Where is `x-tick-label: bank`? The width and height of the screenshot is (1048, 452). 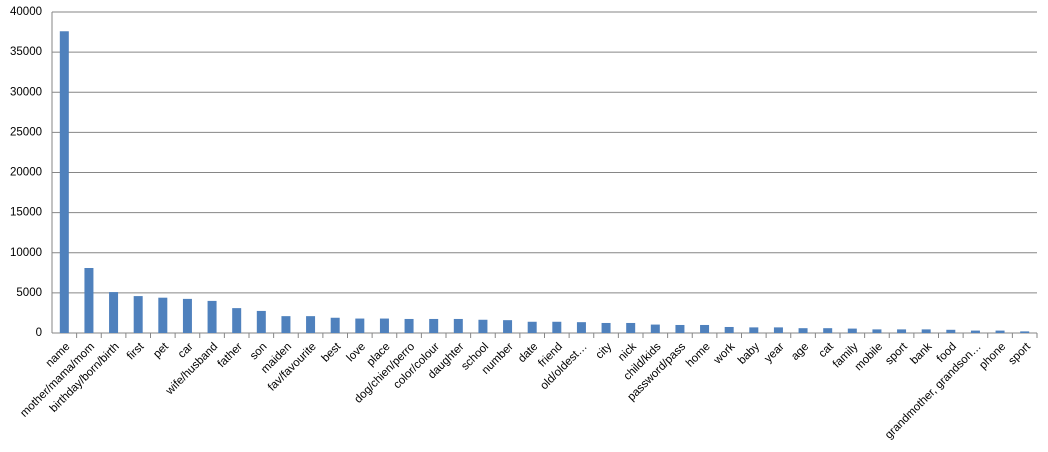
x-tick-label: bank is located at coordinates (921, 354).